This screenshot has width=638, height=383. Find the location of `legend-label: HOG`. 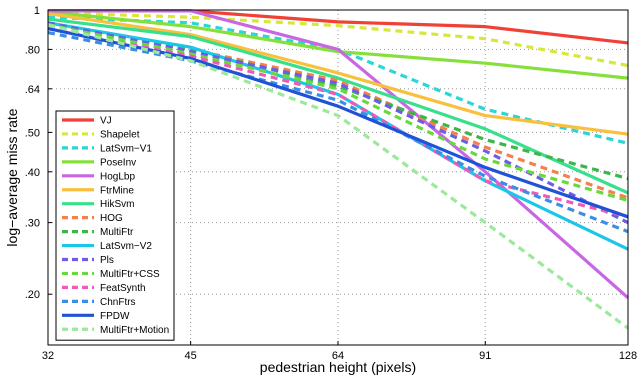

legend-label: HOG is located at coordinates (111, 218).